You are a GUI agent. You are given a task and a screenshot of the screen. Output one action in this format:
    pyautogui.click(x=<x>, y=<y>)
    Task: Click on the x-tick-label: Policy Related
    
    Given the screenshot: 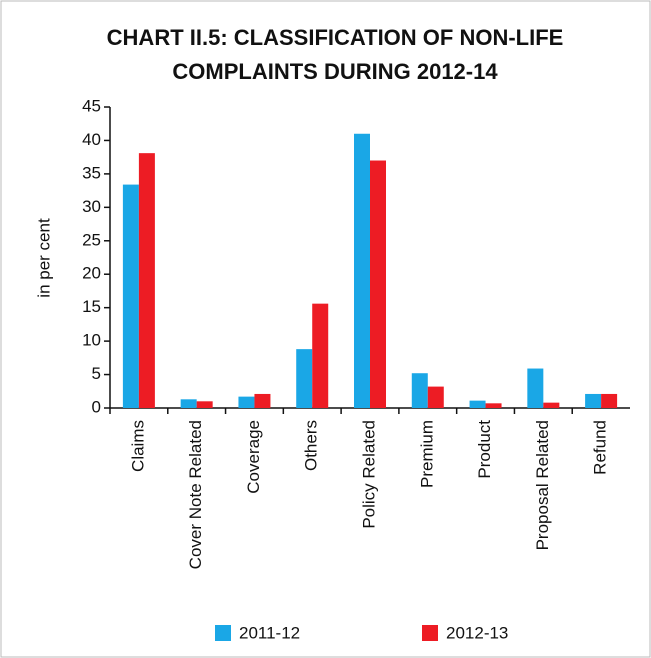 What is the action you would take?
    pyautogui.click(x=368, y=474)
    